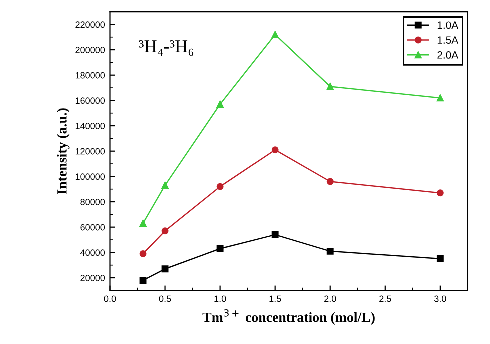 Image resolution: width=490 pixels, height=344 pixels. I want to click on y-tick-label: 160000, so click(91, 101).